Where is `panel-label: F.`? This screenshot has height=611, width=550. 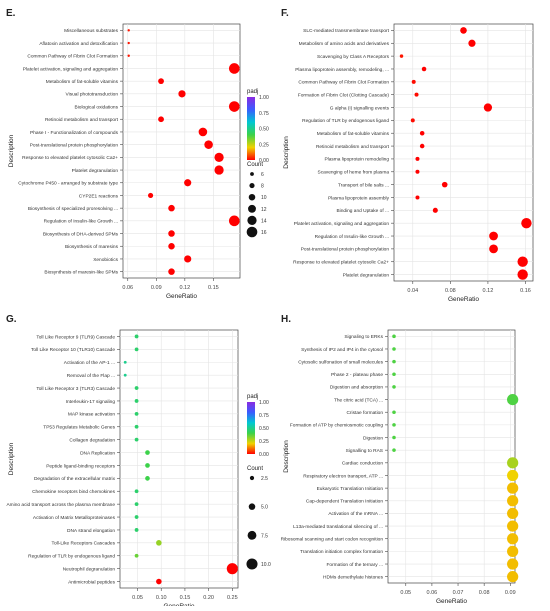 panel-label: F. is located at coordinates (285, 13).